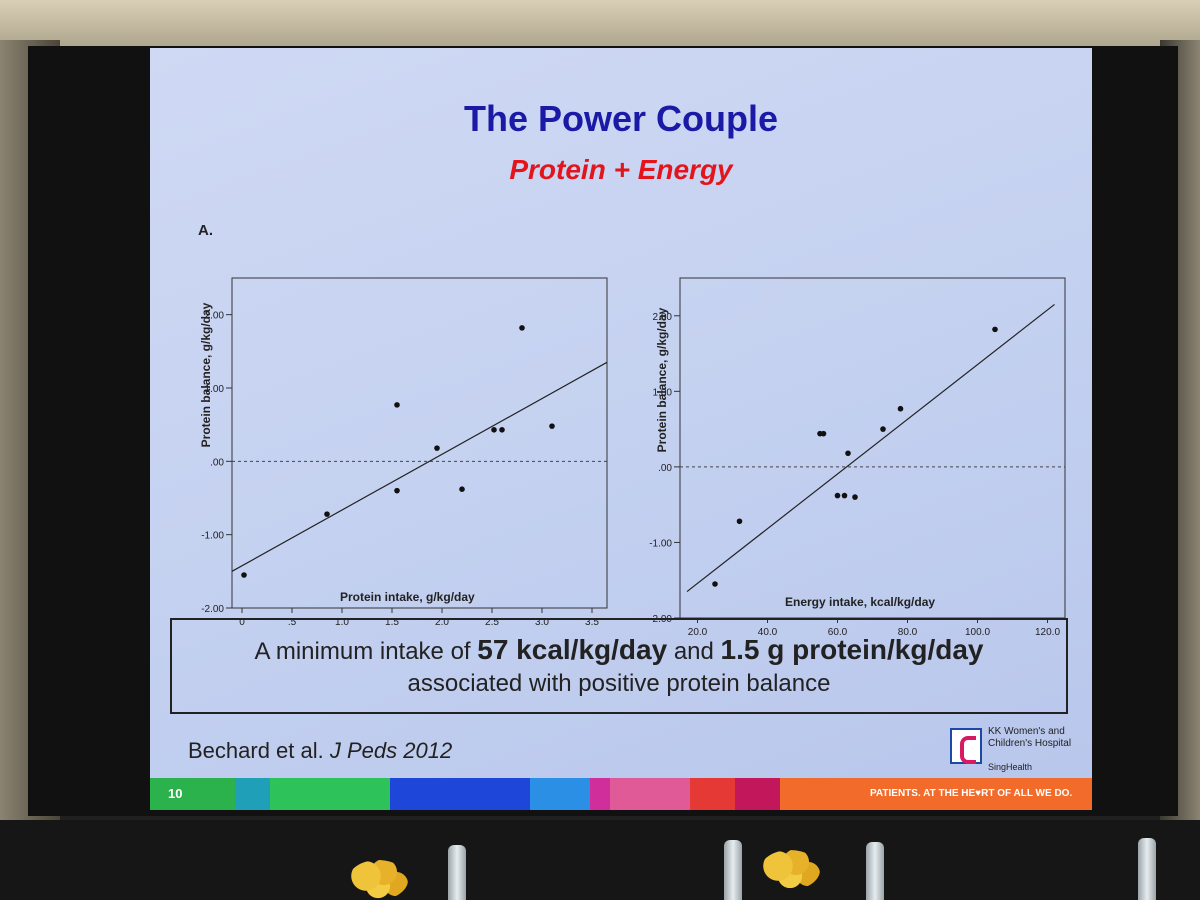 The image size is (1200, 900). What do you see at coordinates (1010, 767) in the screenshot?
I see `logo-sub: SingHealth` at bounding box center [1010, 767].